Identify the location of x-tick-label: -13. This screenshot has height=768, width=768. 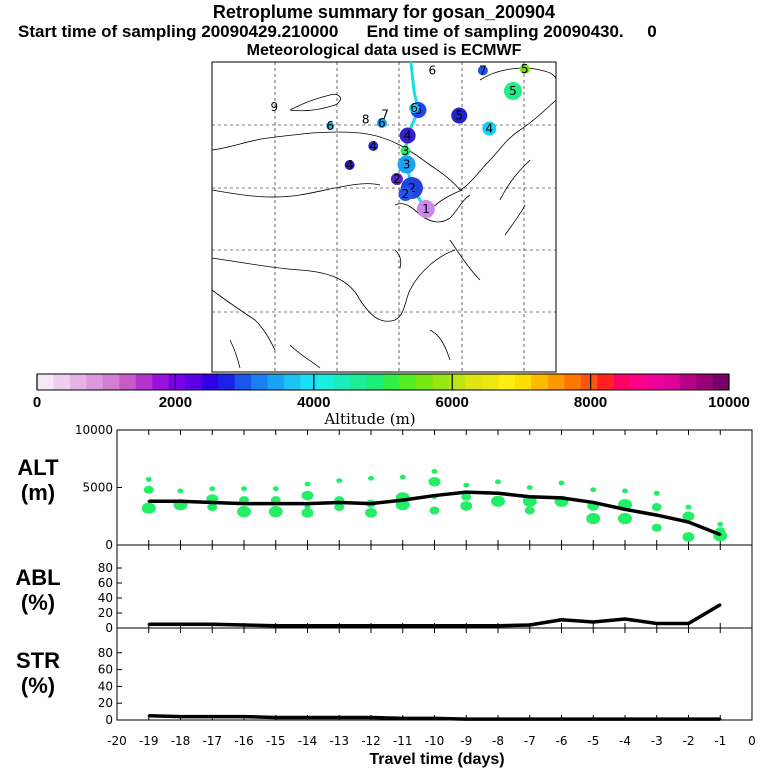
(339, 741).